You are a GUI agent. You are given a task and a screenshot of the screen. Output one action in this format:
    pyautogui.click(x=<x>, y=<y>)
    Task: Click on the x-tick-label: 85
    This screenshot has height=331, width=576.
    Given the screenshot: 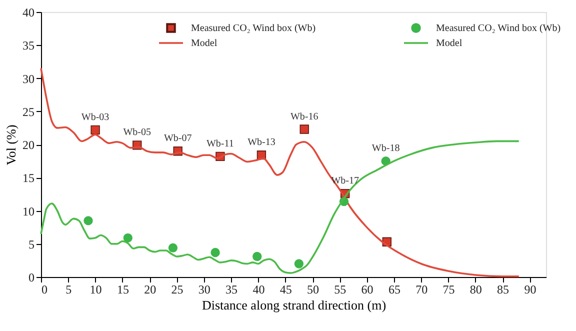 What is the action you would take?
    pyautogui.click(x=503, y=289)
    